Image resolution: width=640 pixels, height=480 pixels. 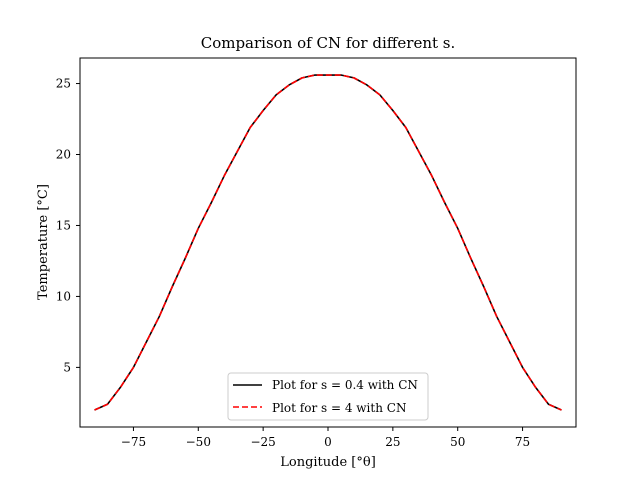 What do you see at coordinates (63, 155) in the screenshot?
I see `y-tick-label: 20` at bounding box center [63, 155].